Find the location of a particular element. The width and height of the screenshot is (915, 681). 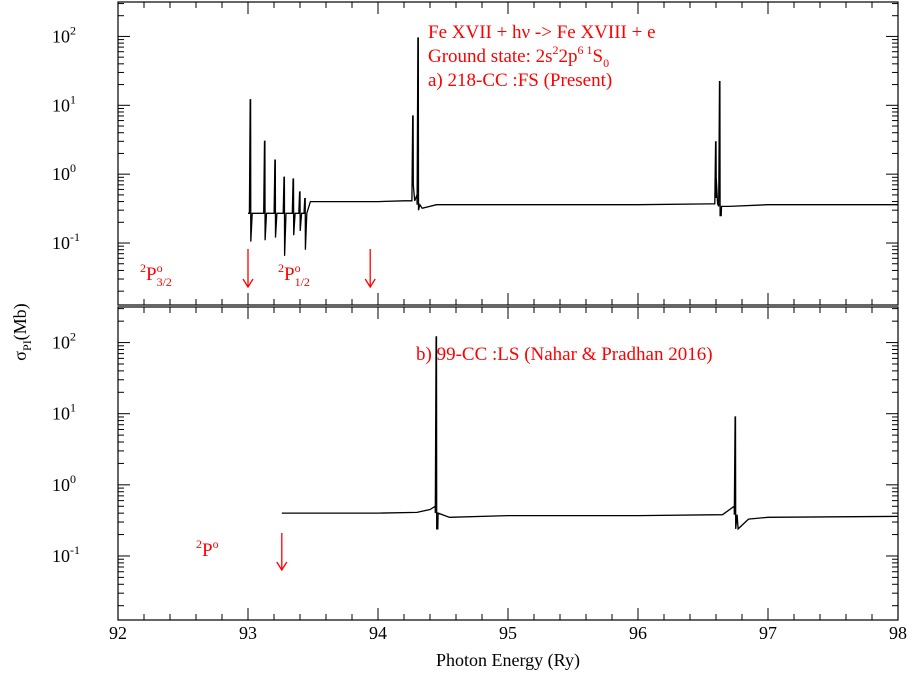

panel-annotation: Fe XVII + hν -> Fe XVIII + e is located at coordinates (542, 32).